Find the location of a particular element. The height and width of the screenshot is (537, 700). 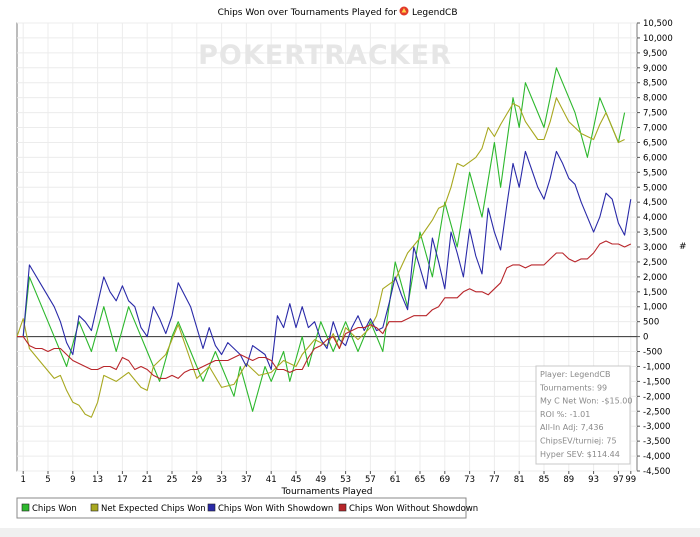

stats-line: Player: LegendCB is located at coordinates (575, 374).